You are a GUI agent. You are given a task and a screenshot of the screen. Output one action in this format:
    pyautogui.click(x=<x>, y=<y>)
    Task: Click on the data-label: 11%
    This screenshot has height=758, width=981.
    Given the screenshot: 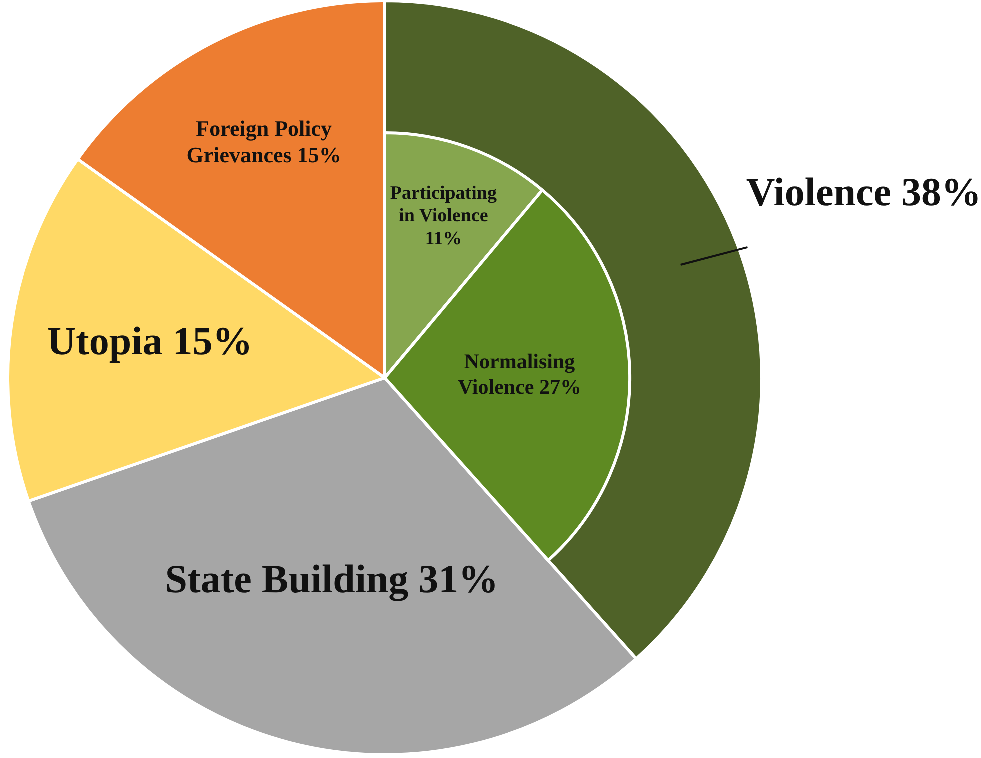 What is the action you would take?
    pyautogui.click(x=443, y=239)
    